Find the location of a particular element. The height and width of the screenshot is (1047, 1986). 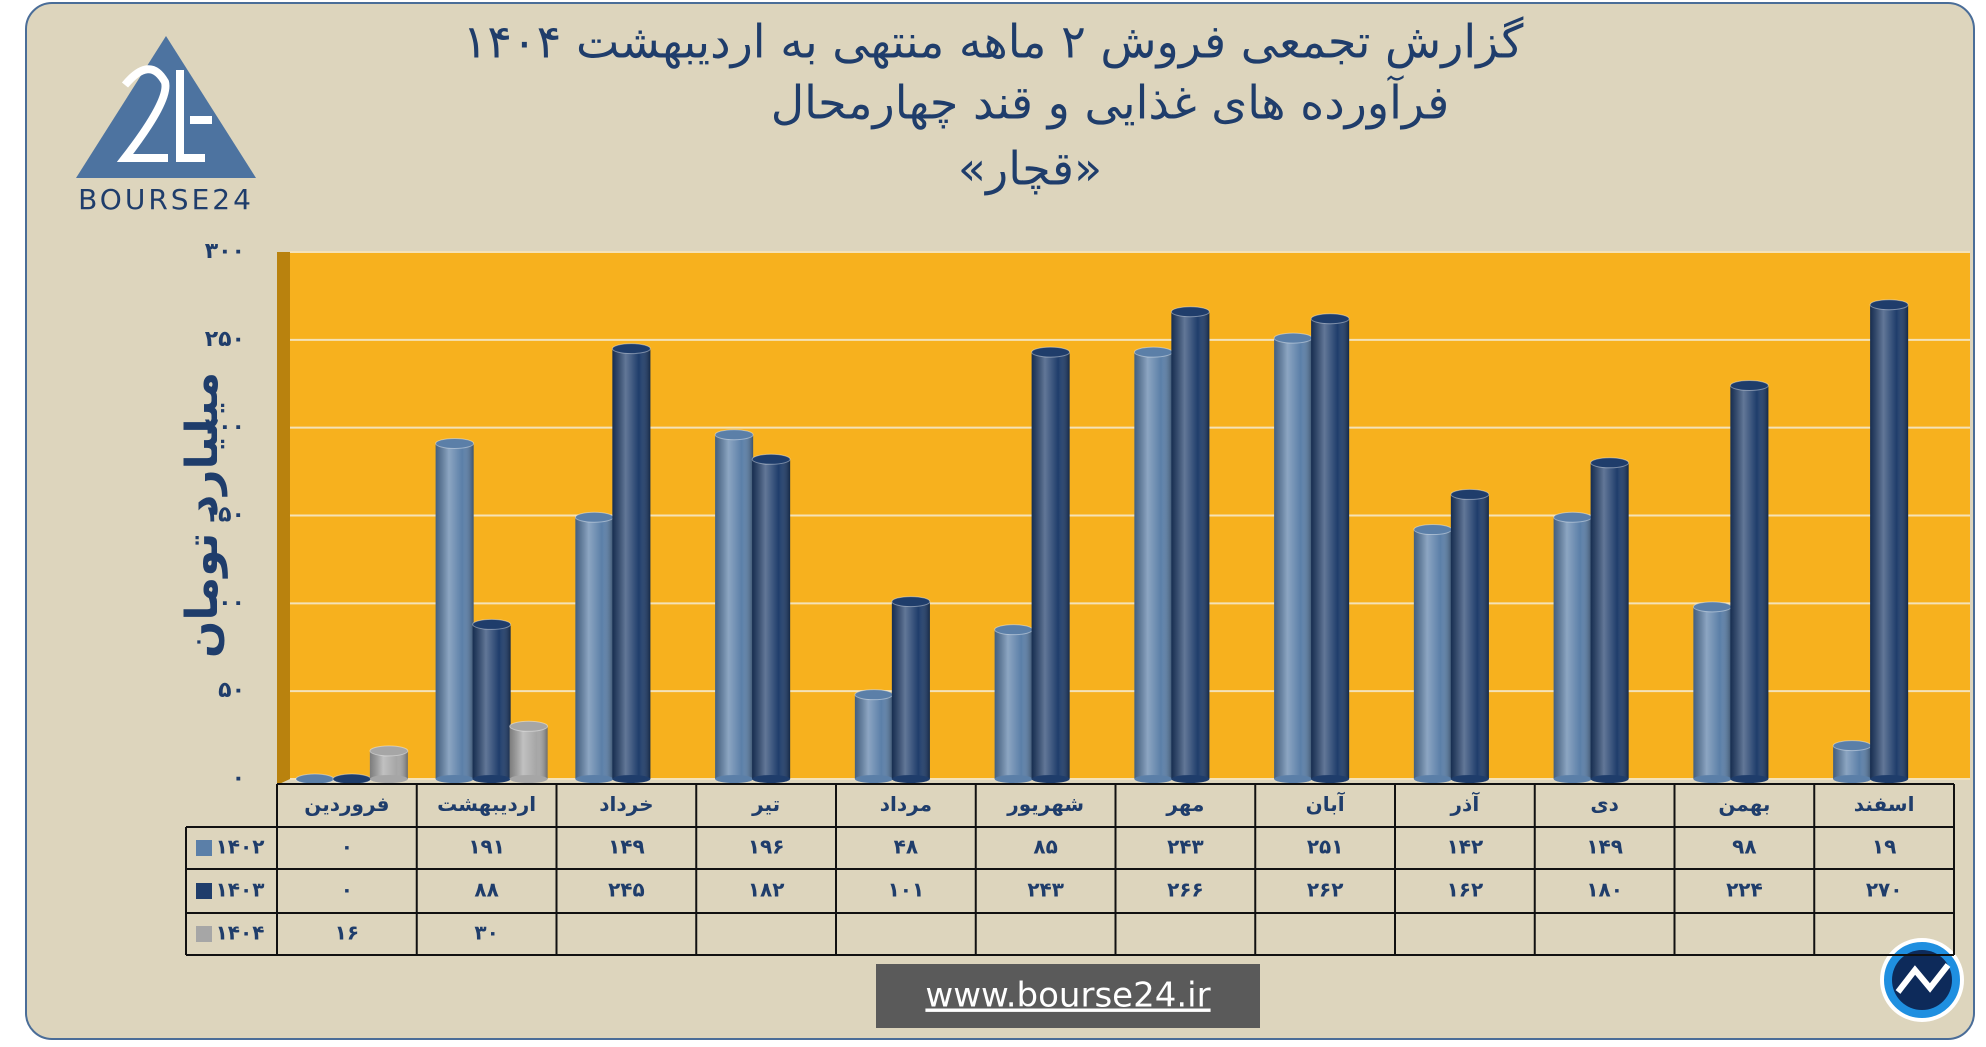

x-tick-label: شهریور is located at coordinates (1045, 804).